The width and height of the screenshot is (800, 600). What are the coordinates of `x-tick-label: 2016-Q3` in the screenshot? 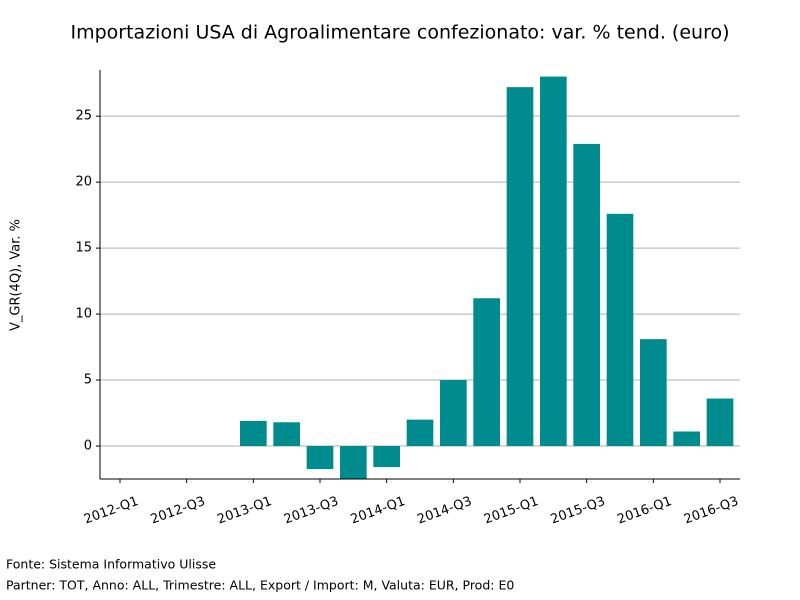 It's located at (711, 511).